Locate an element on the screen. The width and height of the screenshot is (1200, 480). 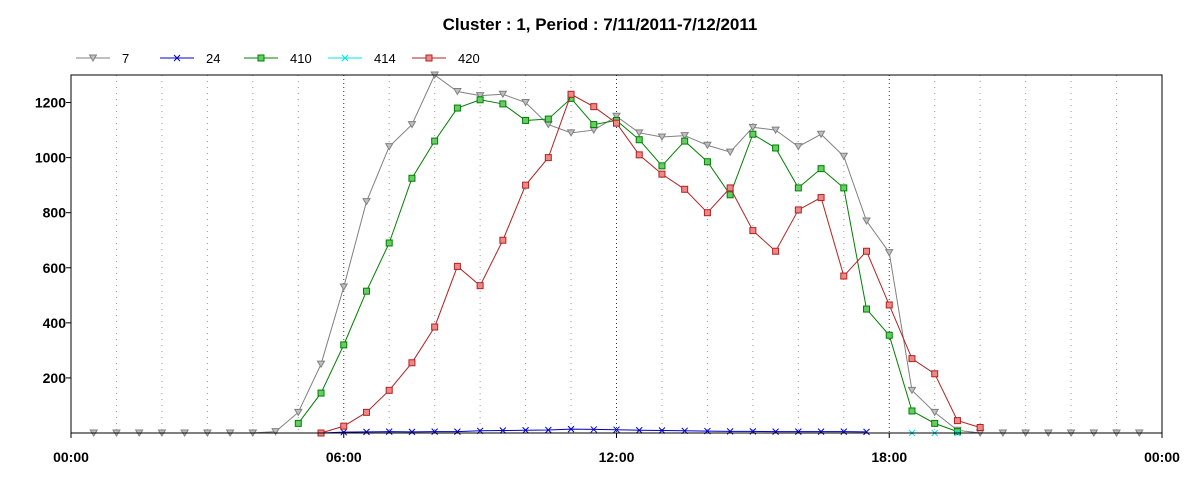
legend: 7 24 410 414 420 is located at coordinates (278, 58).